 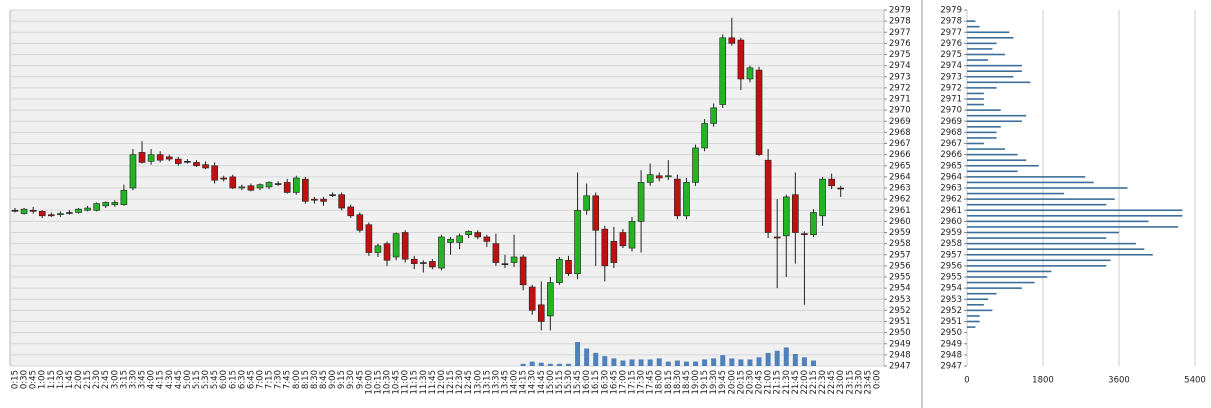 What do you see at coordinates (805, 382) in the screenshot?
I see `x-tick-label: 22:00` at bounding box center [805, 382].